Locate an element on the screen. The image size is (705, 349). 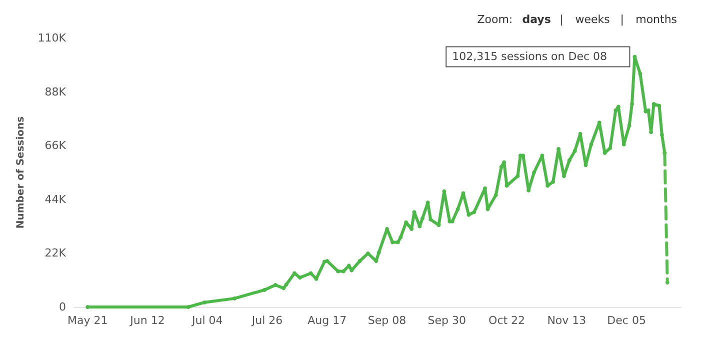
text: Zoom: is located at coordinates (495, 19).